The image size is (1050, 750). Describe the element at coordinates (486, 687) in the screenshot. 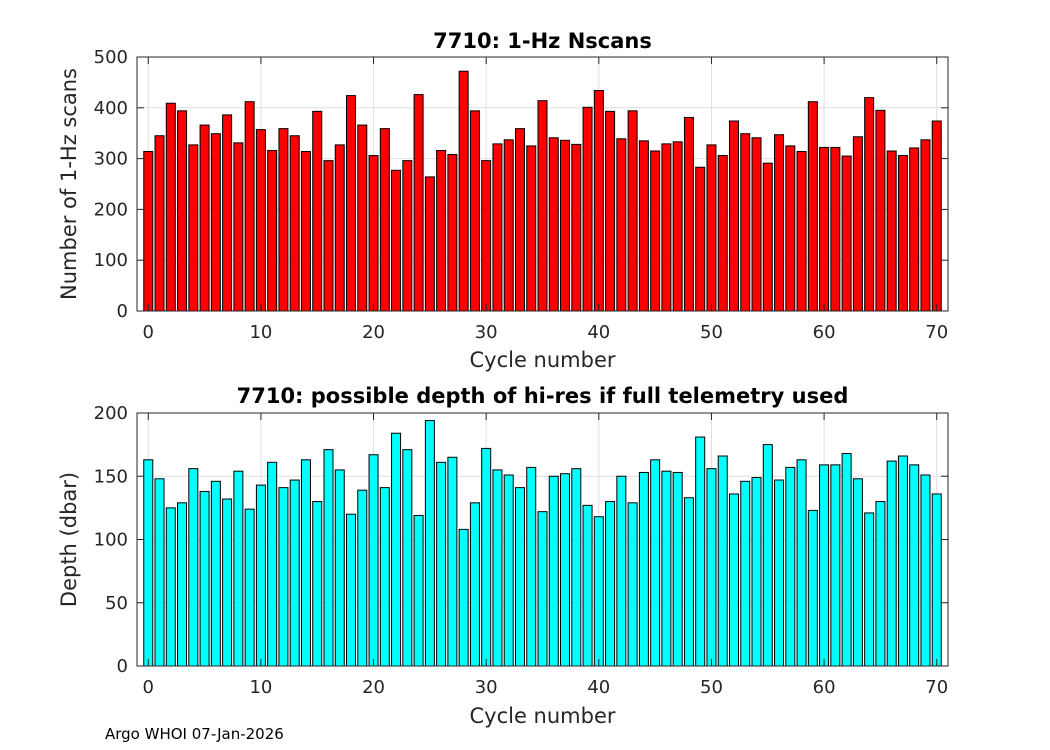

I see `depth-xtick-label: 30` at that location.